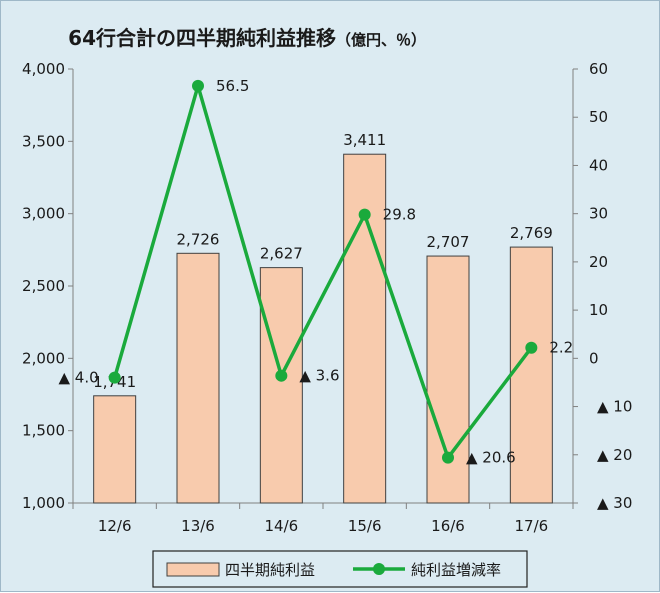 The image size is (660, 593). I want to click on y-right-tick-label: 40, so click(598, 165).